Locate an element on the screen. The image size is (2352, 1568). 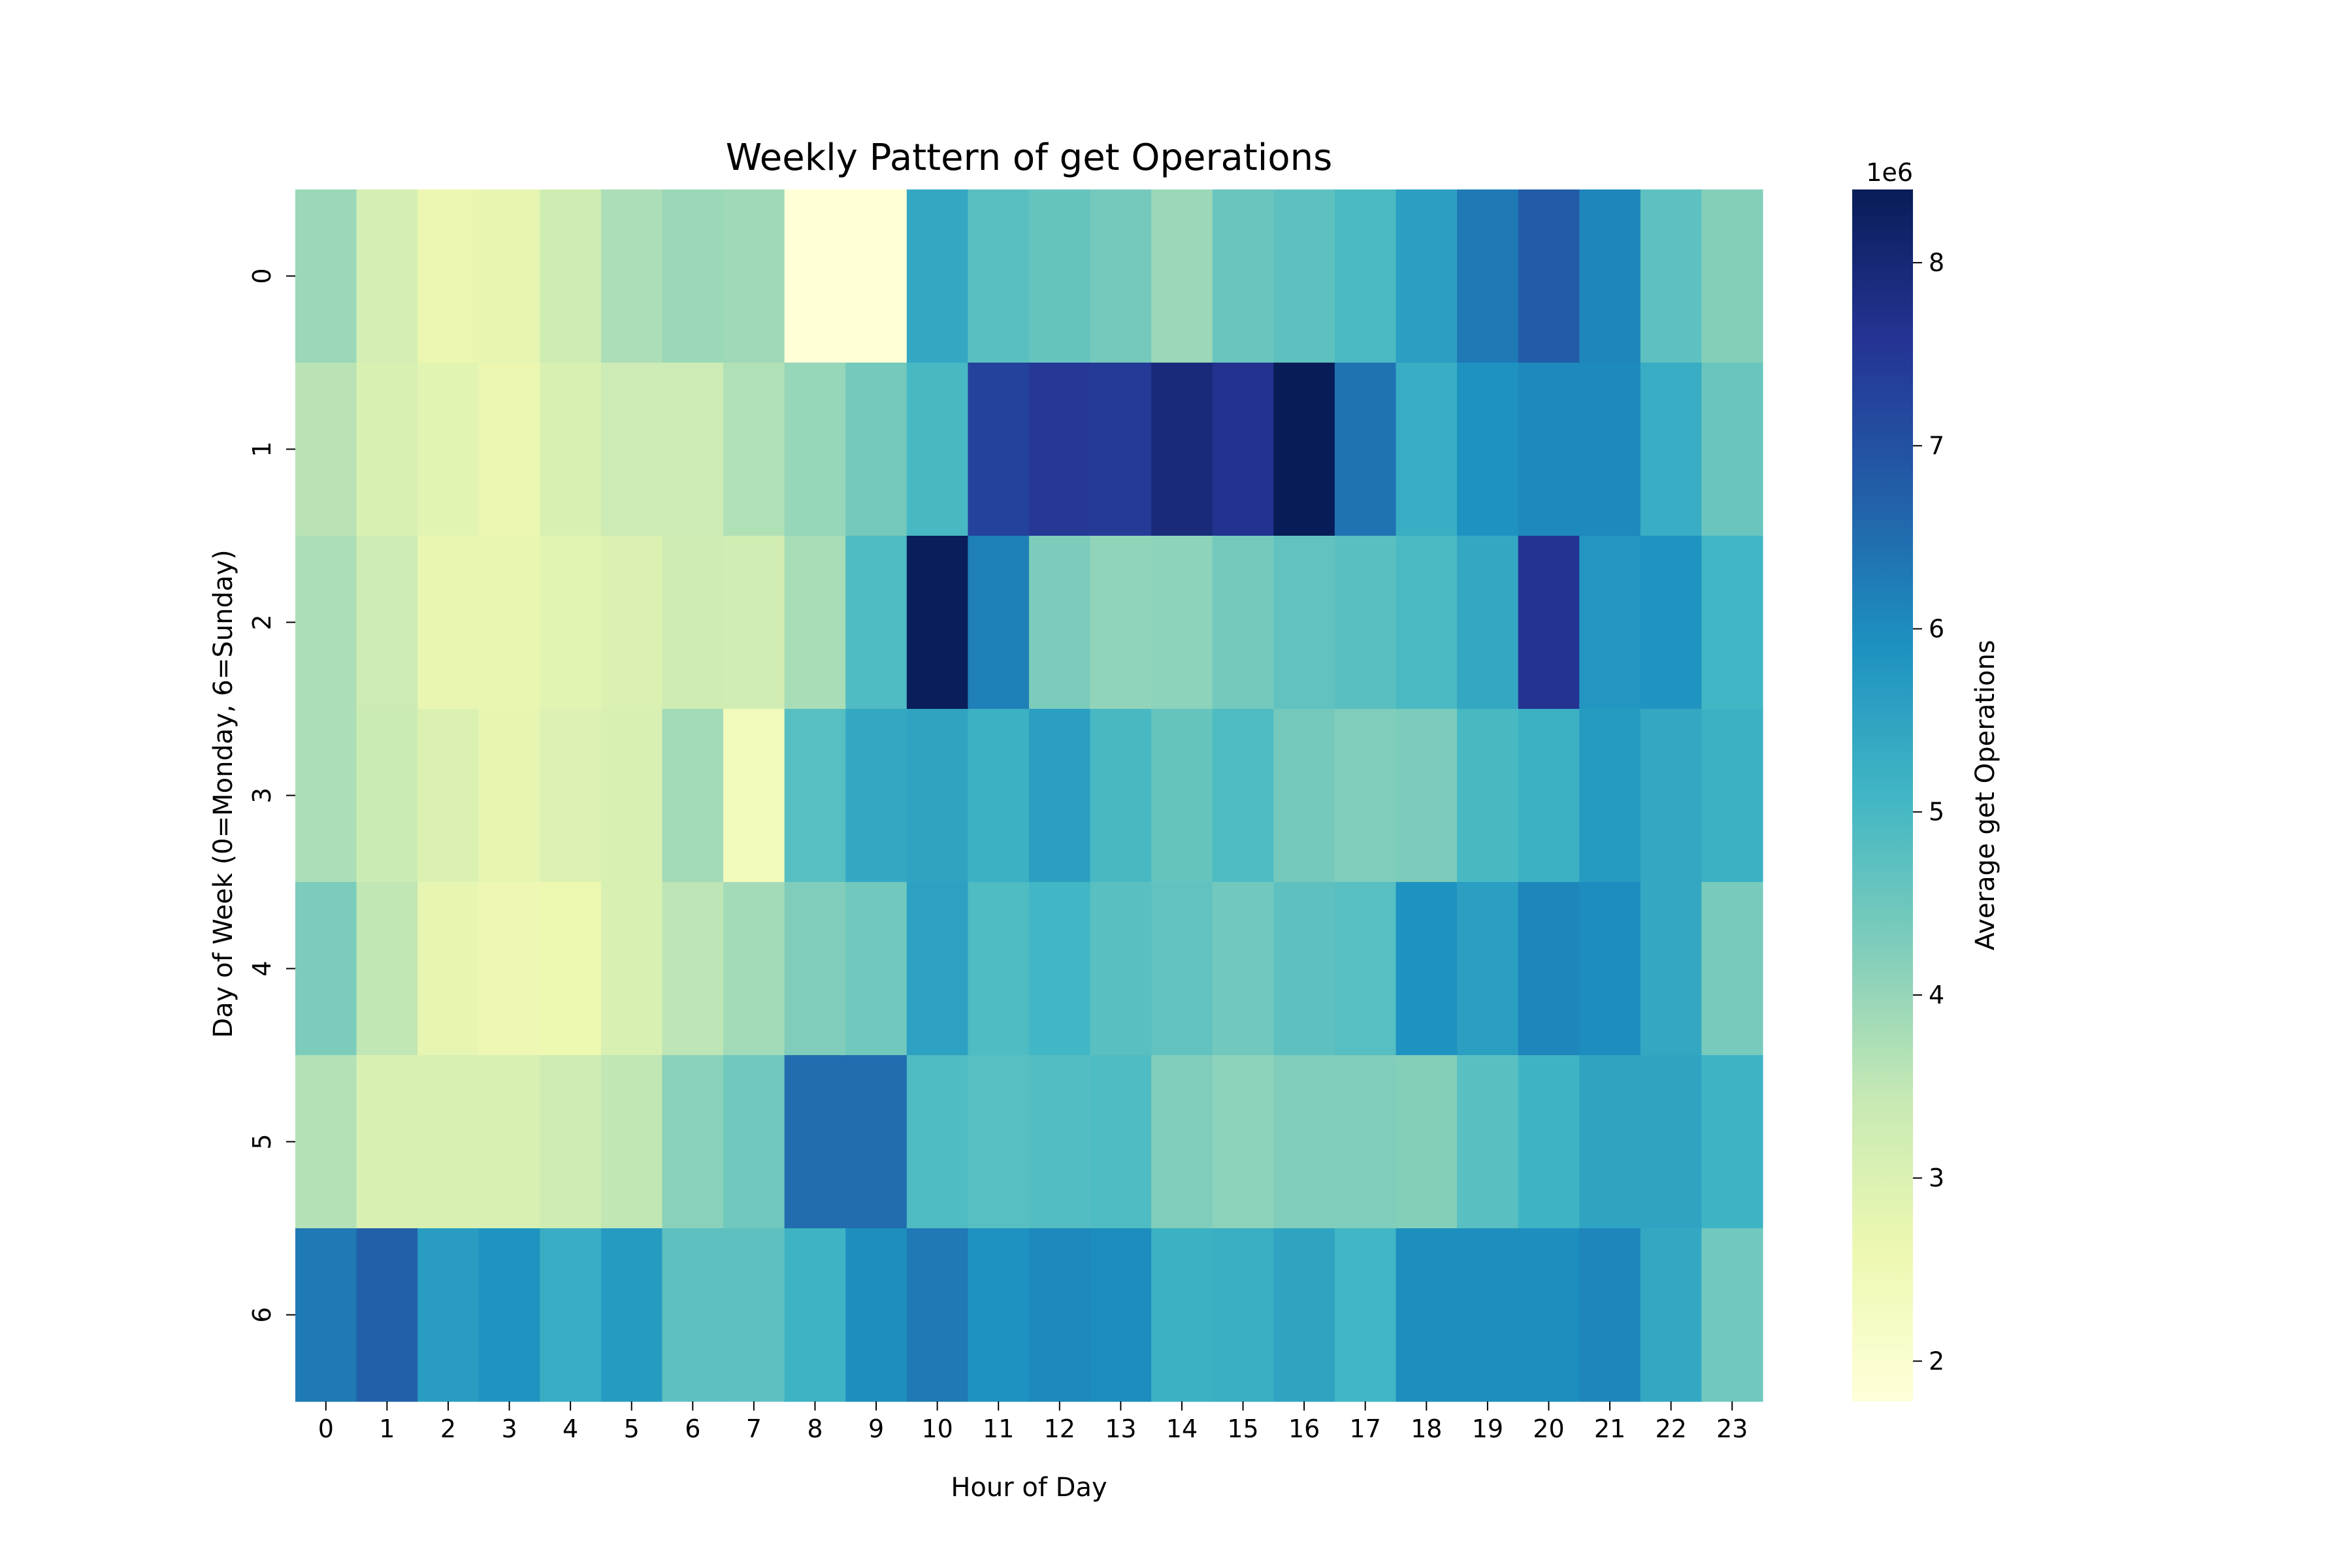
x-tick-label: 8 is located at coordinates (815, 1428).